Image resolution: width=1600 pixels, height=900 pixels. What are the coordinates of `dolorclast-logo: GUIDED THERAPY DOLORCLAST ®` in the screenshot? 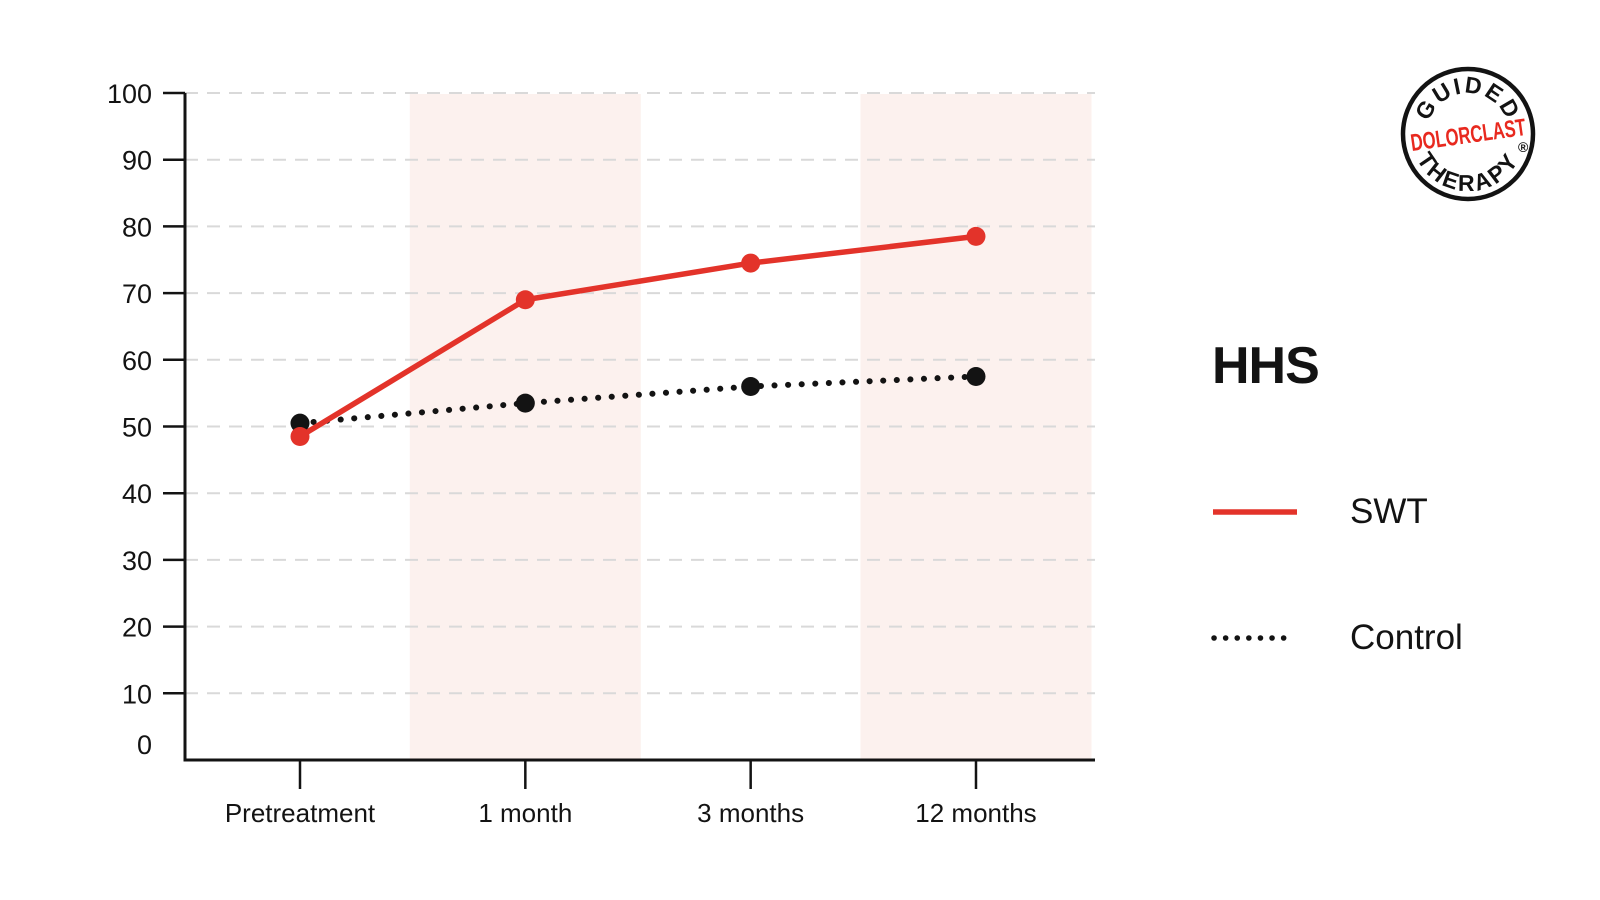 It's located at (1468, 134).